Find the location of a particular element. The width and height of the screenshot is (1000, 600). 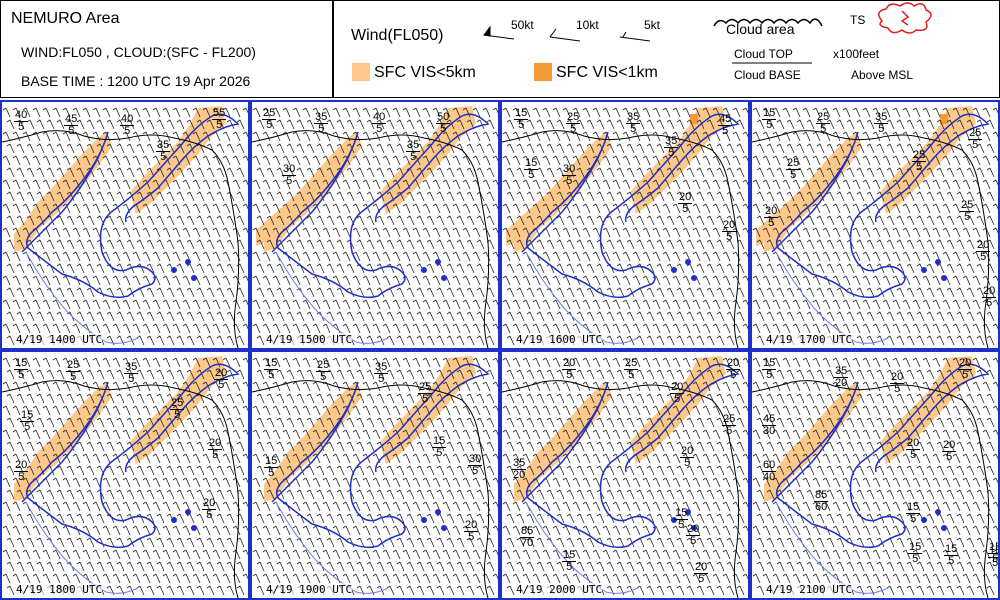

cloud-top-base-label: 45 5 is located at coordinates (725, 125).